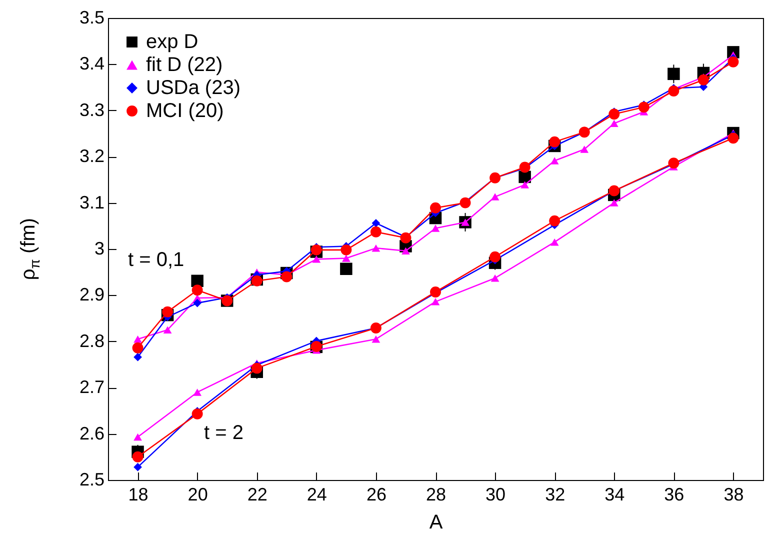  Describe the element at coordinates (436, 523) in the screenshot. I see `x-axis-title: A` at that location.